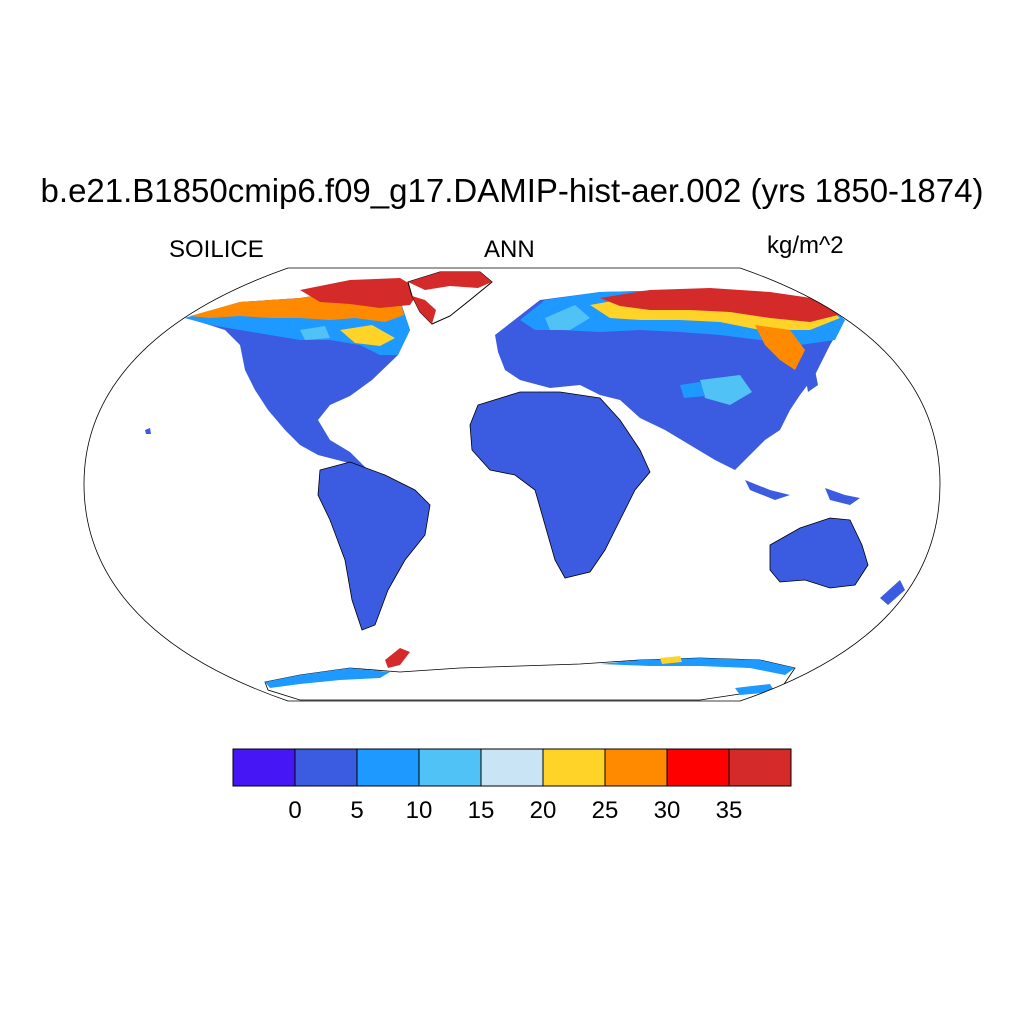  I want to click on south-america, so click(374, 546).